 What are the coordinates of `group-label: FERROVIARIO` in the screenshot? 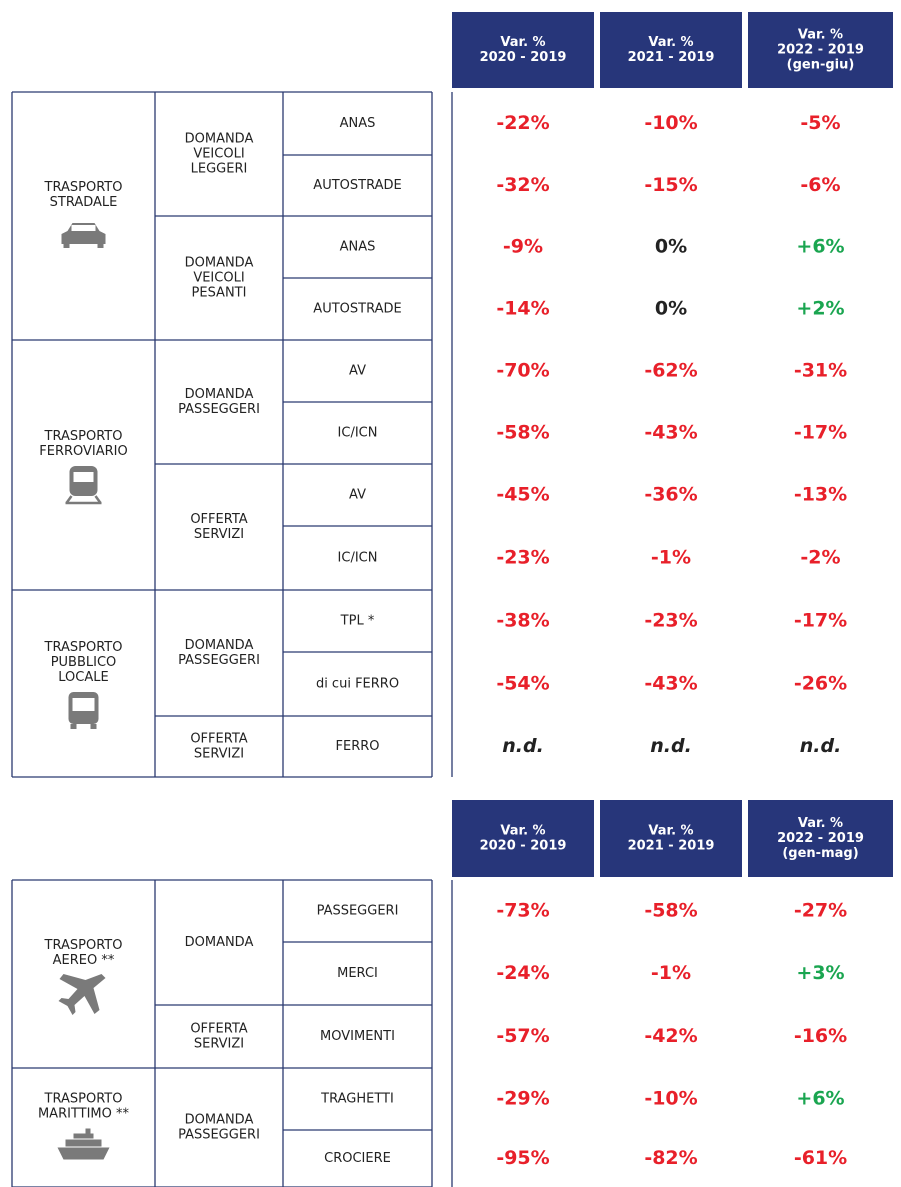 It's located at (83, 451).